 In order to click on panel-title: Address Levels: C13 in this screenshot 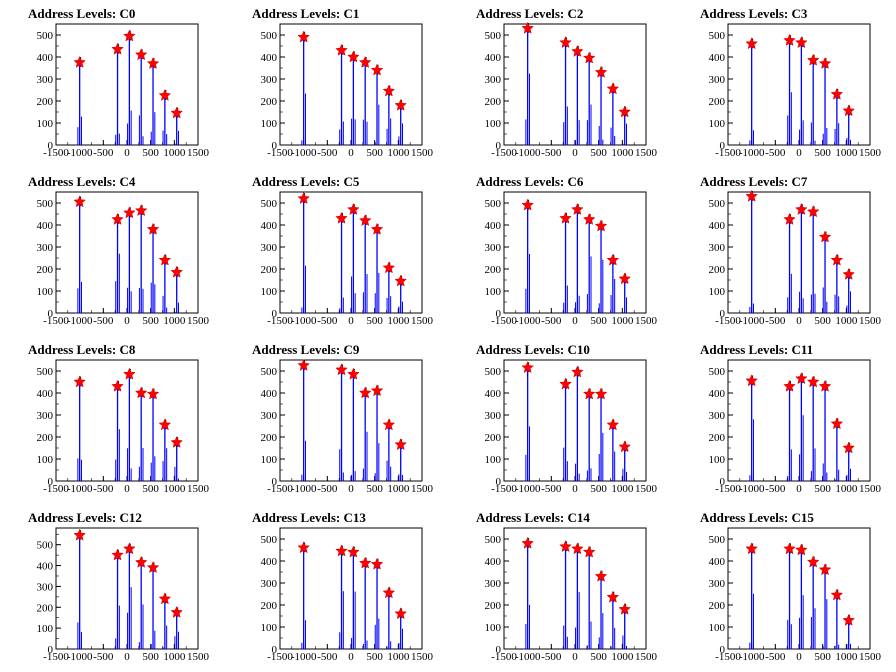, I will do `click(309, 517)`.